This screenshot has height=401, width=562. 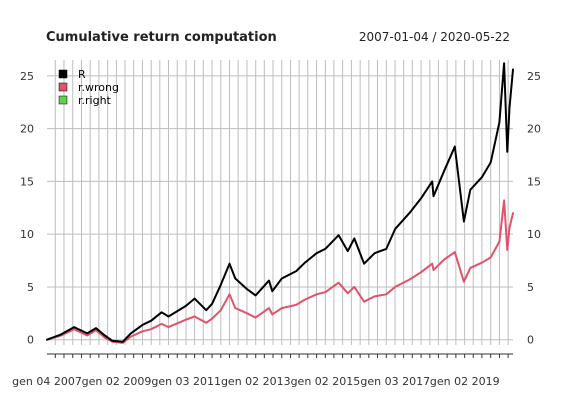 I want to click on y-tick-label-left: 20, so click(x=27, y=129).